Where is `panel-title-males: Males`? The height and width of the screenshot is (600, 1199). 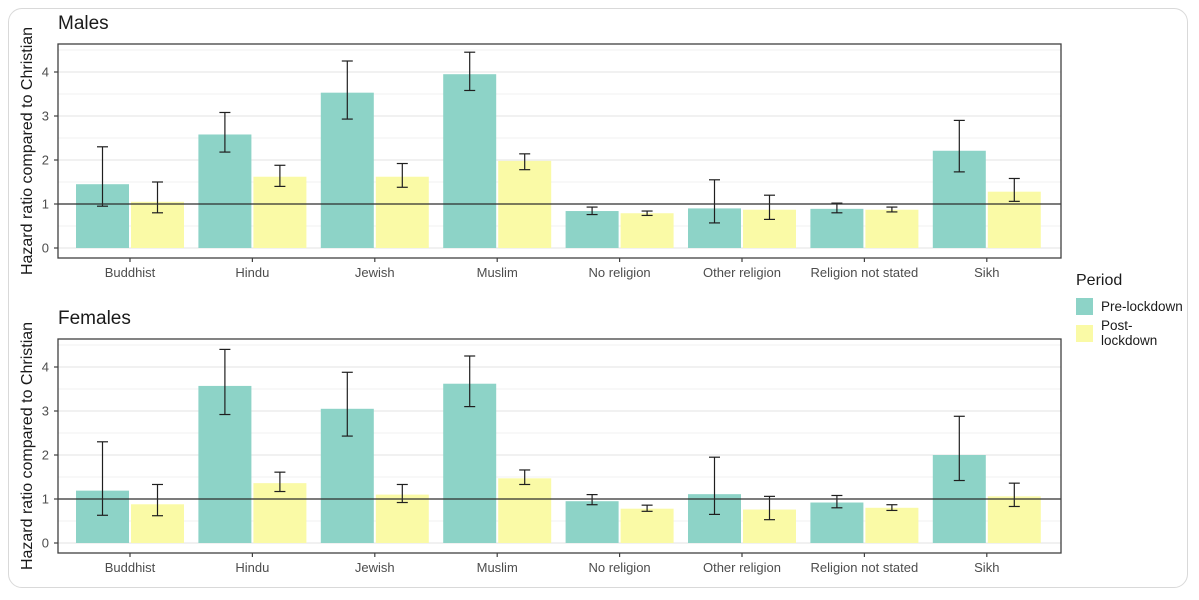
panel-title-males: Males is located at coordinates (83, 23).